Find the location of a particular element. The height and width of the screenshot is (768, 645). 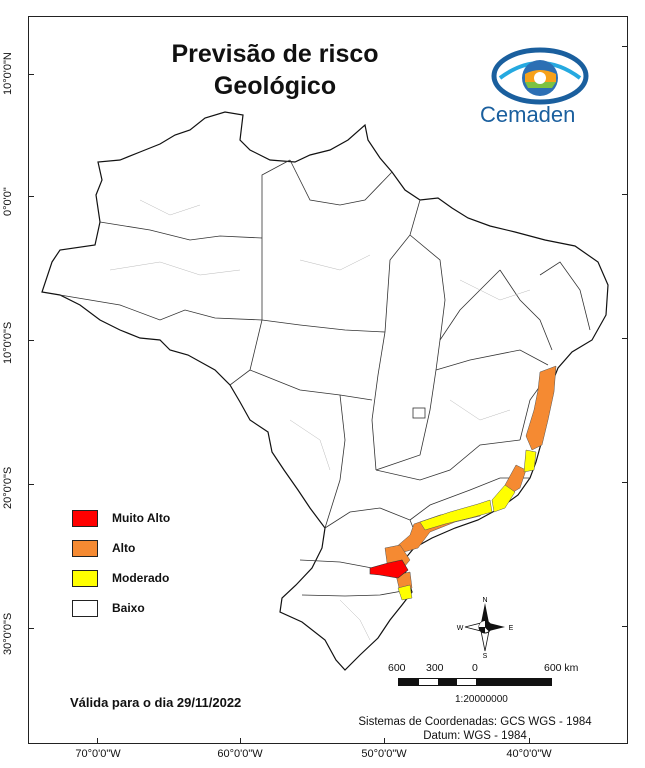

brand-name: Cemaden is located at coordinates (528, 114).